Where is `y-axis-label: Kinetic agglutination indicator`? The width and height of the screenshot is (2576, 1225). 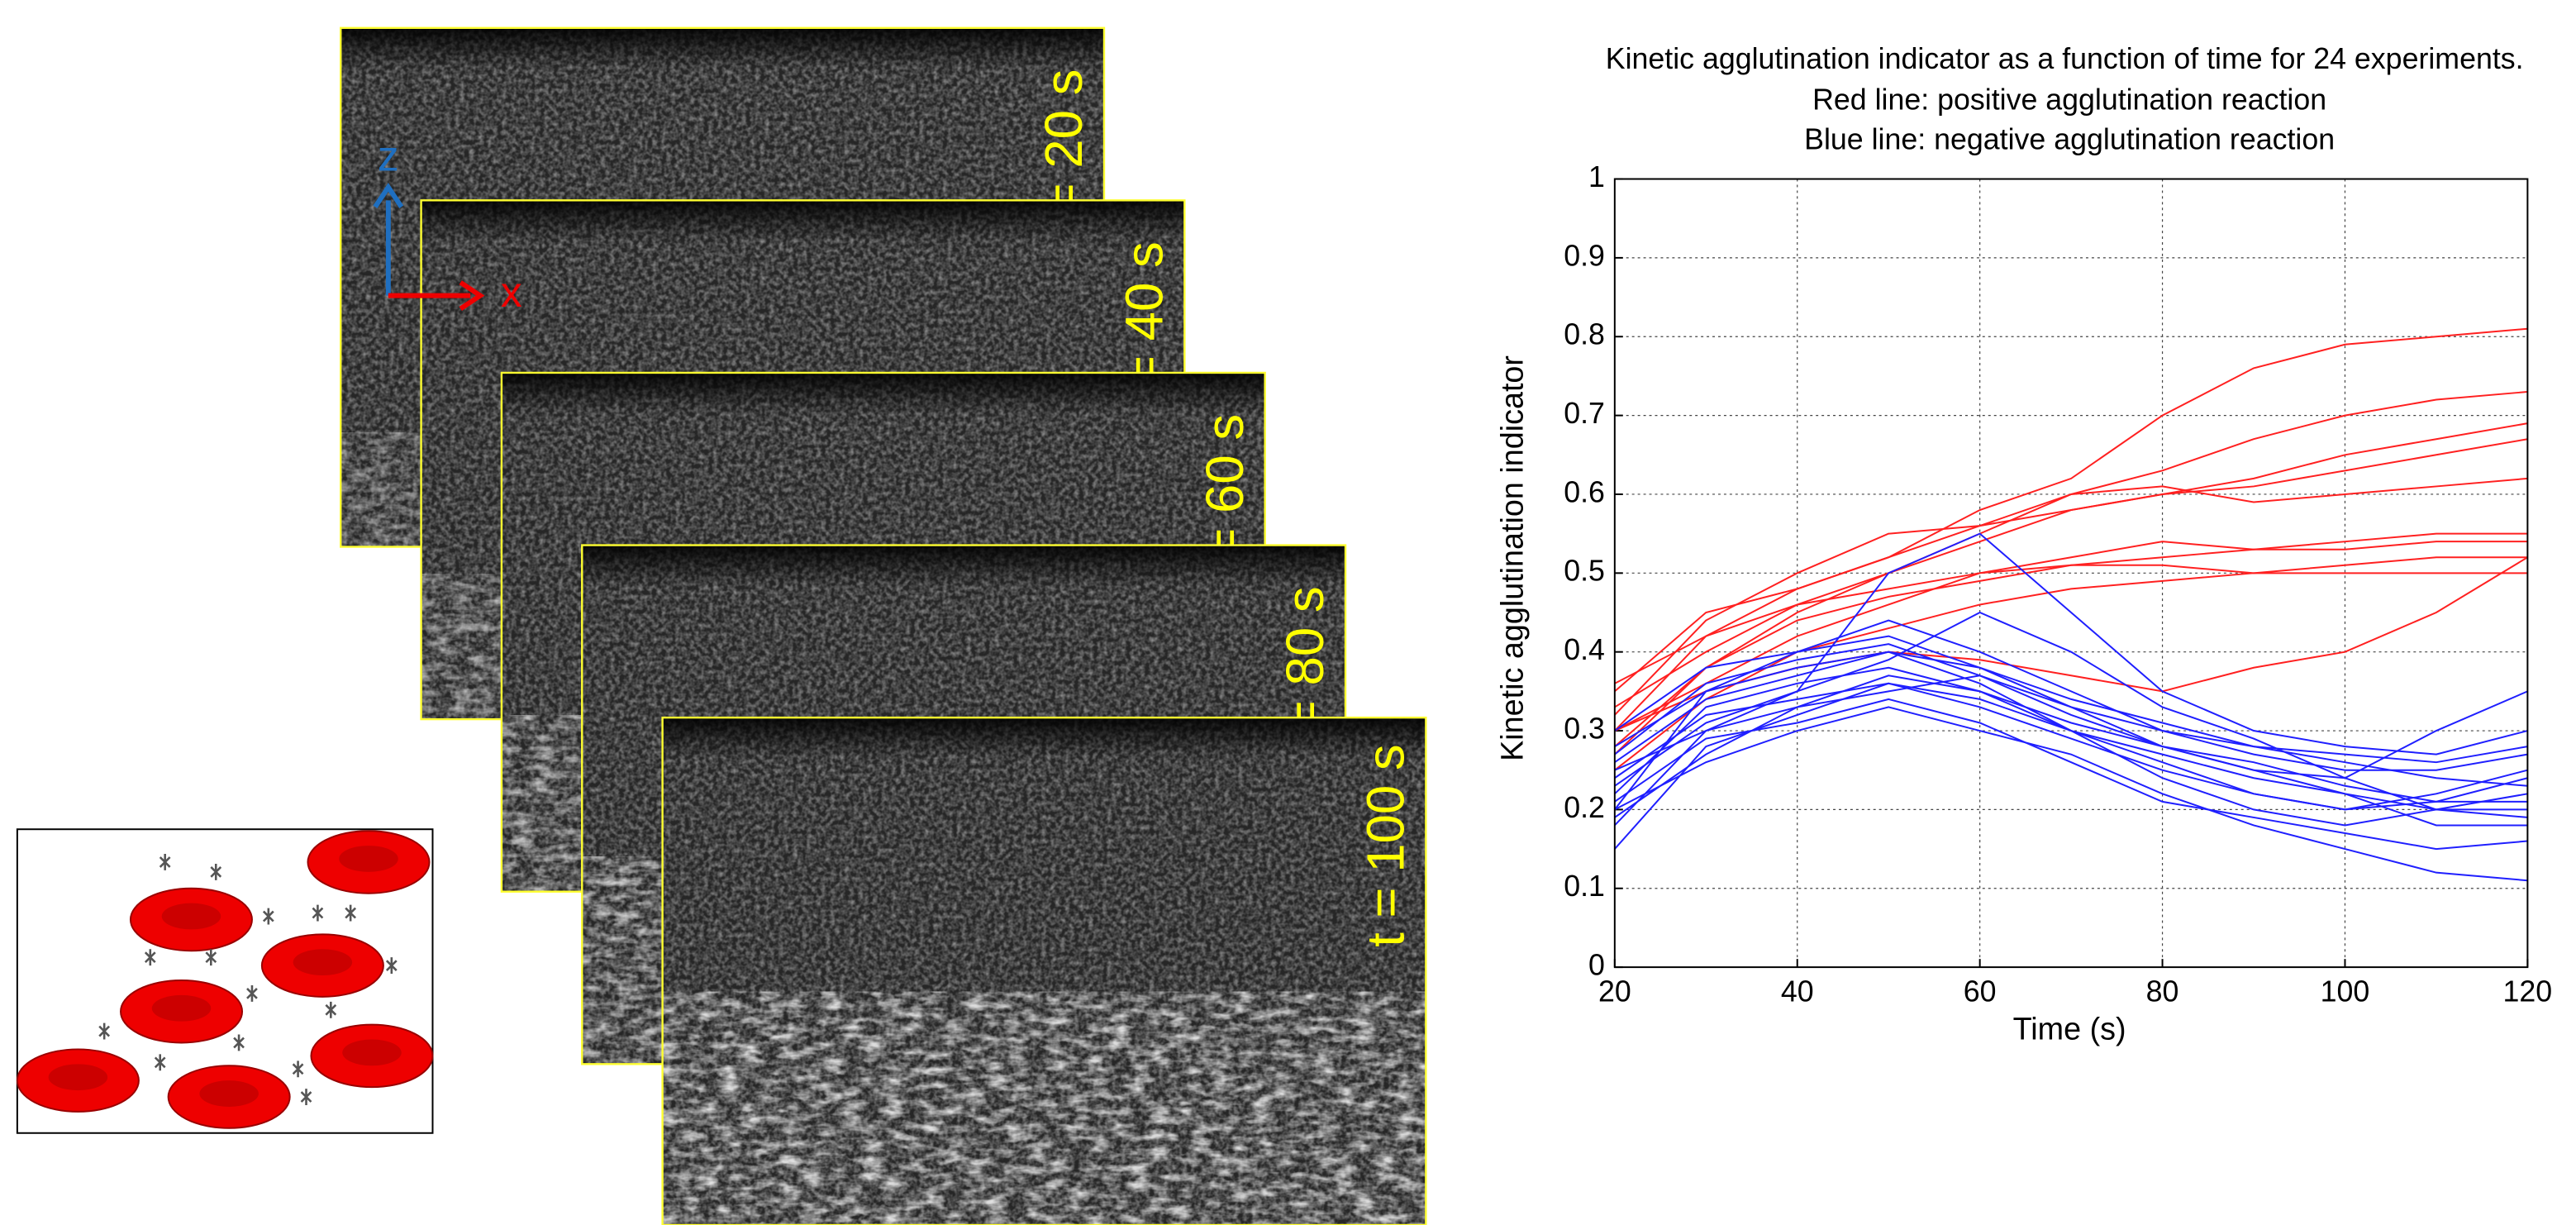 y-axis-label: Kinetic agglutination indicator is located at coordinates (1513, 558).